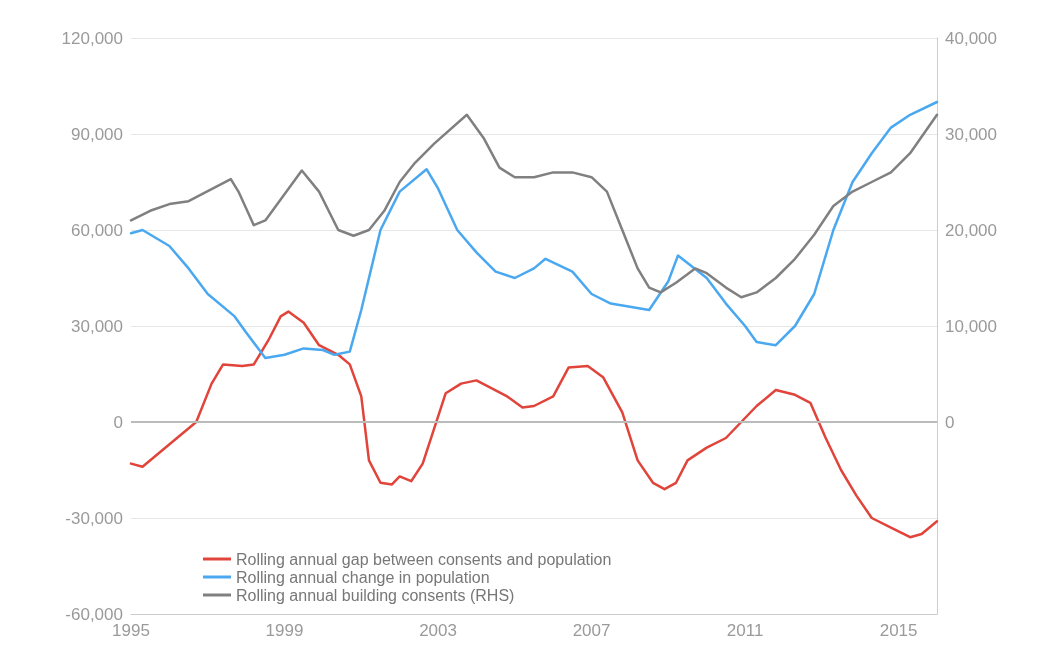 This screenshot has height=668, width=1064. What do you see at coordinates (118, 422) in the screenshot?
I see `y-tick-label: 0` at bounding box center [118, 422].